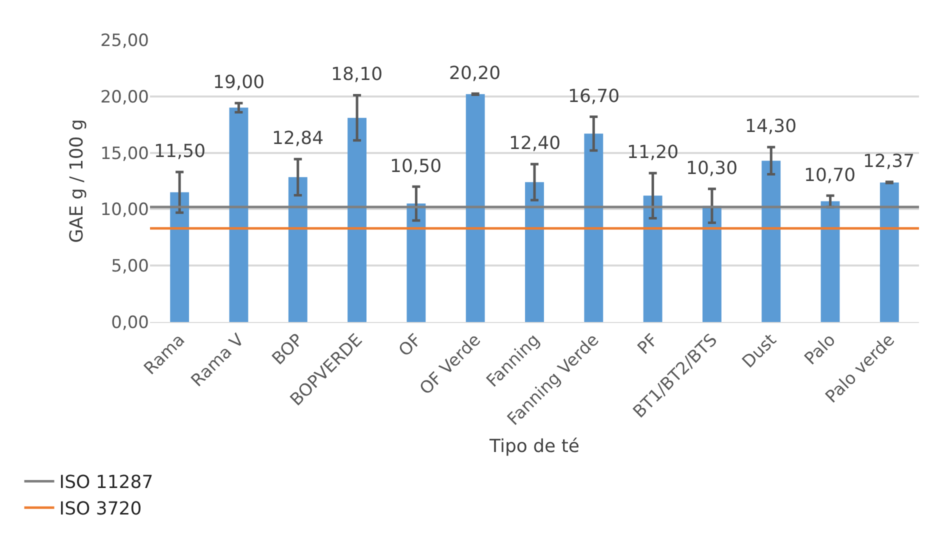 The width and height of the screenshot is (939, 538). Describe the element at coordinates (106, 483) in the screenshot. I see `legend-label: ISO 11287` at that location.